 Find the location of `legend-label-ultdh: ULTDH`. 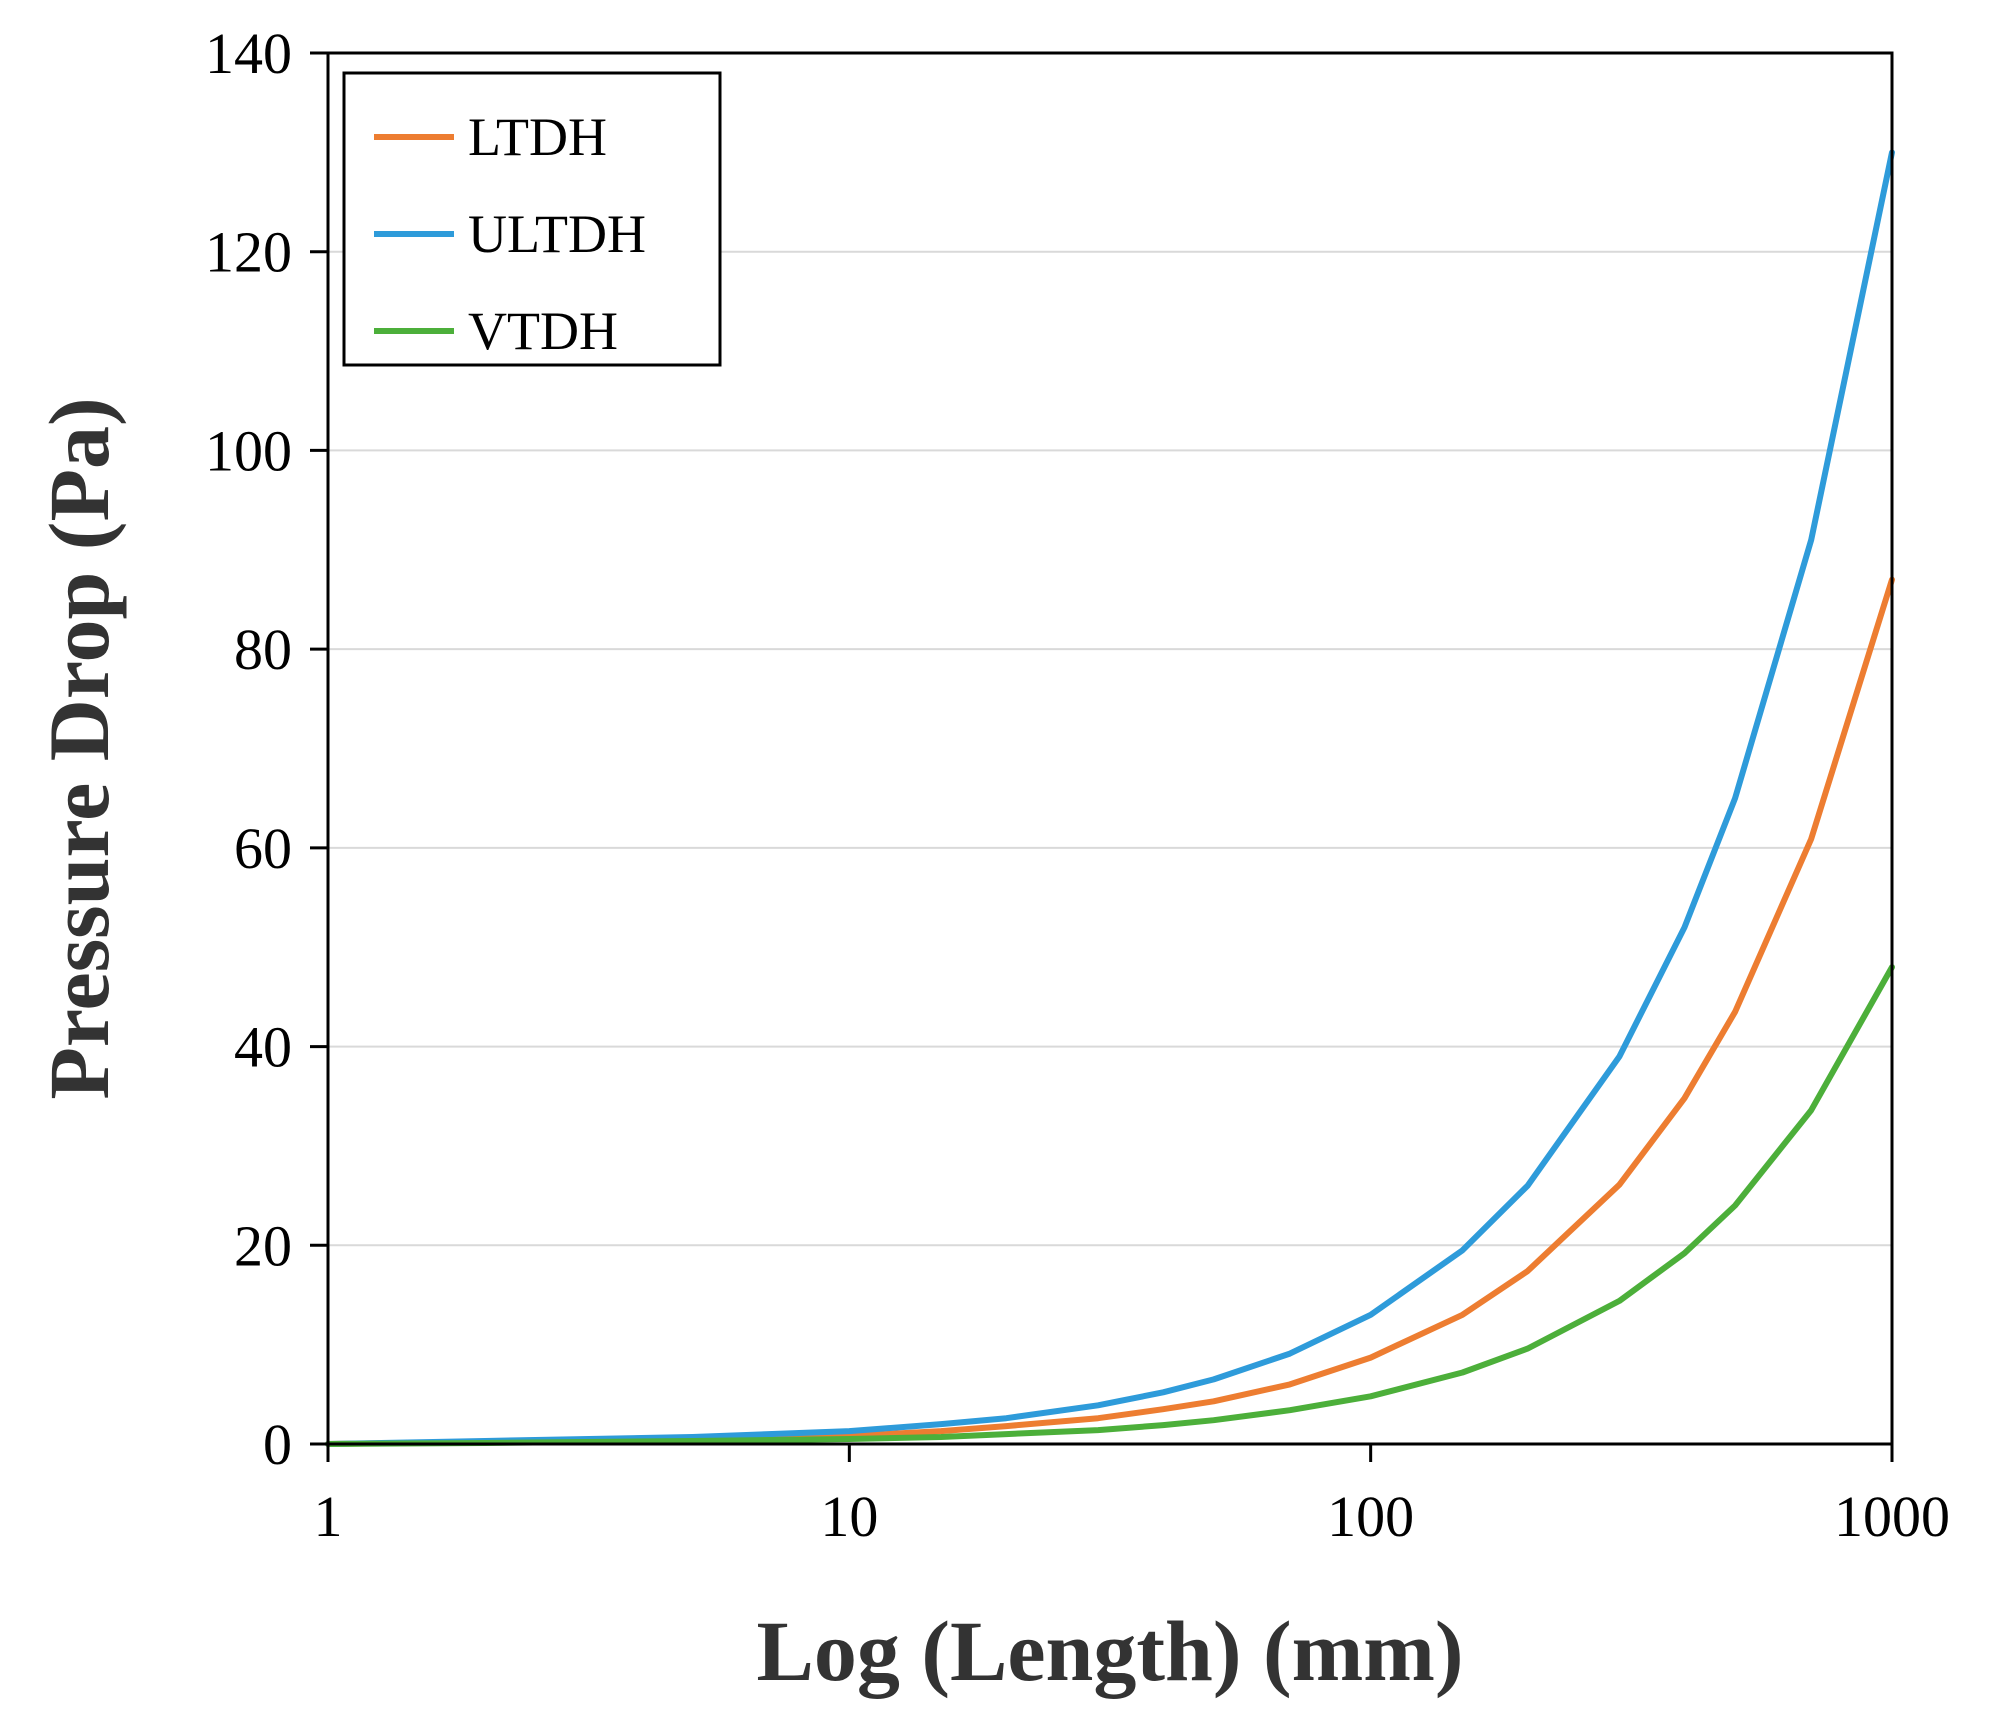

legend-label-ultdh: ULTDH is located at coordinates (557, 234).